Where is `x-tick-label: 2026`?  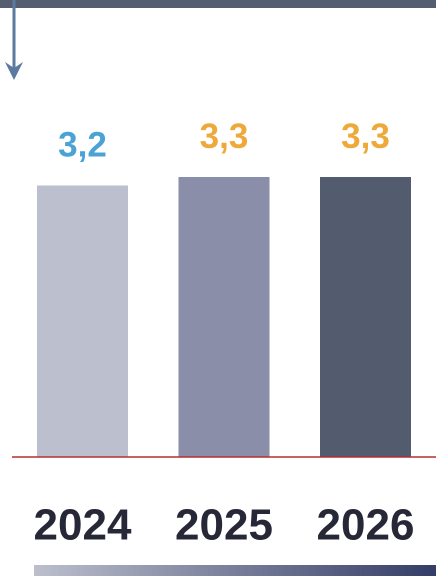
x-tick-label: 2026 is located at coordinates (366, 525).